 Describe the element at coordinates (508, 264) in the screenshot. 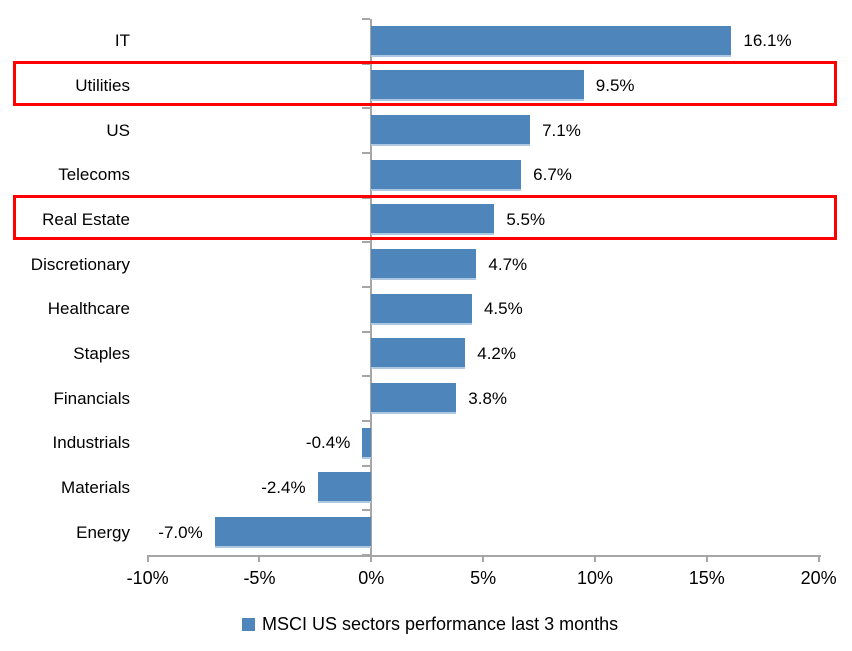

I see `value-label: 4.7%` at that location.